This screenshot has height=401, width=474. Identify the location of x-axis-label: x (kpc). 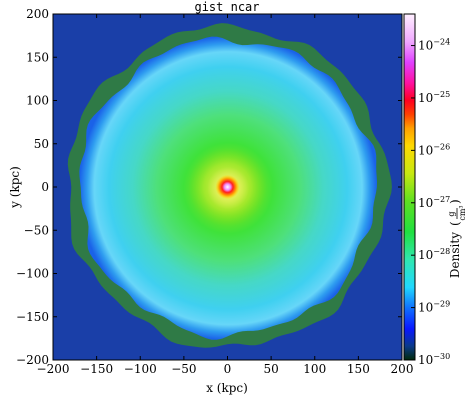
(227, 388).